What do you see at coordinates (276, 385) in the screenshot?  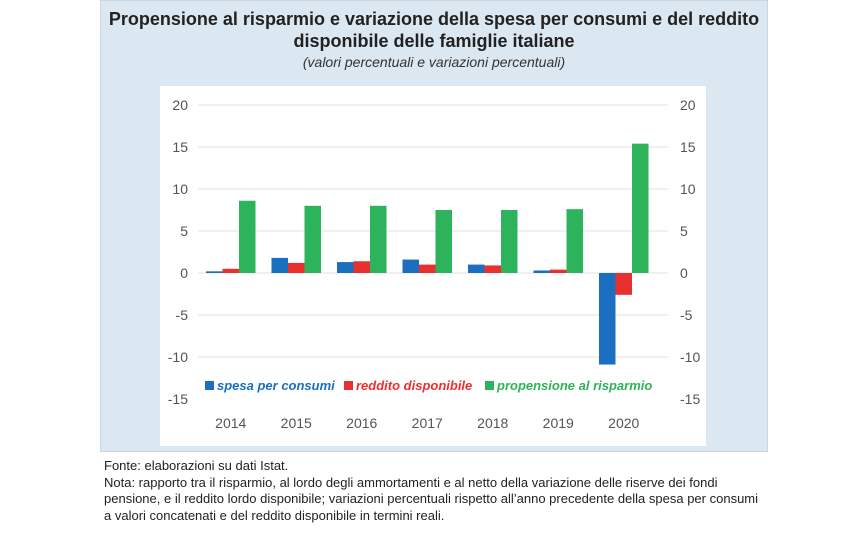 I see `legend-label: spesa per consumi` at bounding box center [276, 385].